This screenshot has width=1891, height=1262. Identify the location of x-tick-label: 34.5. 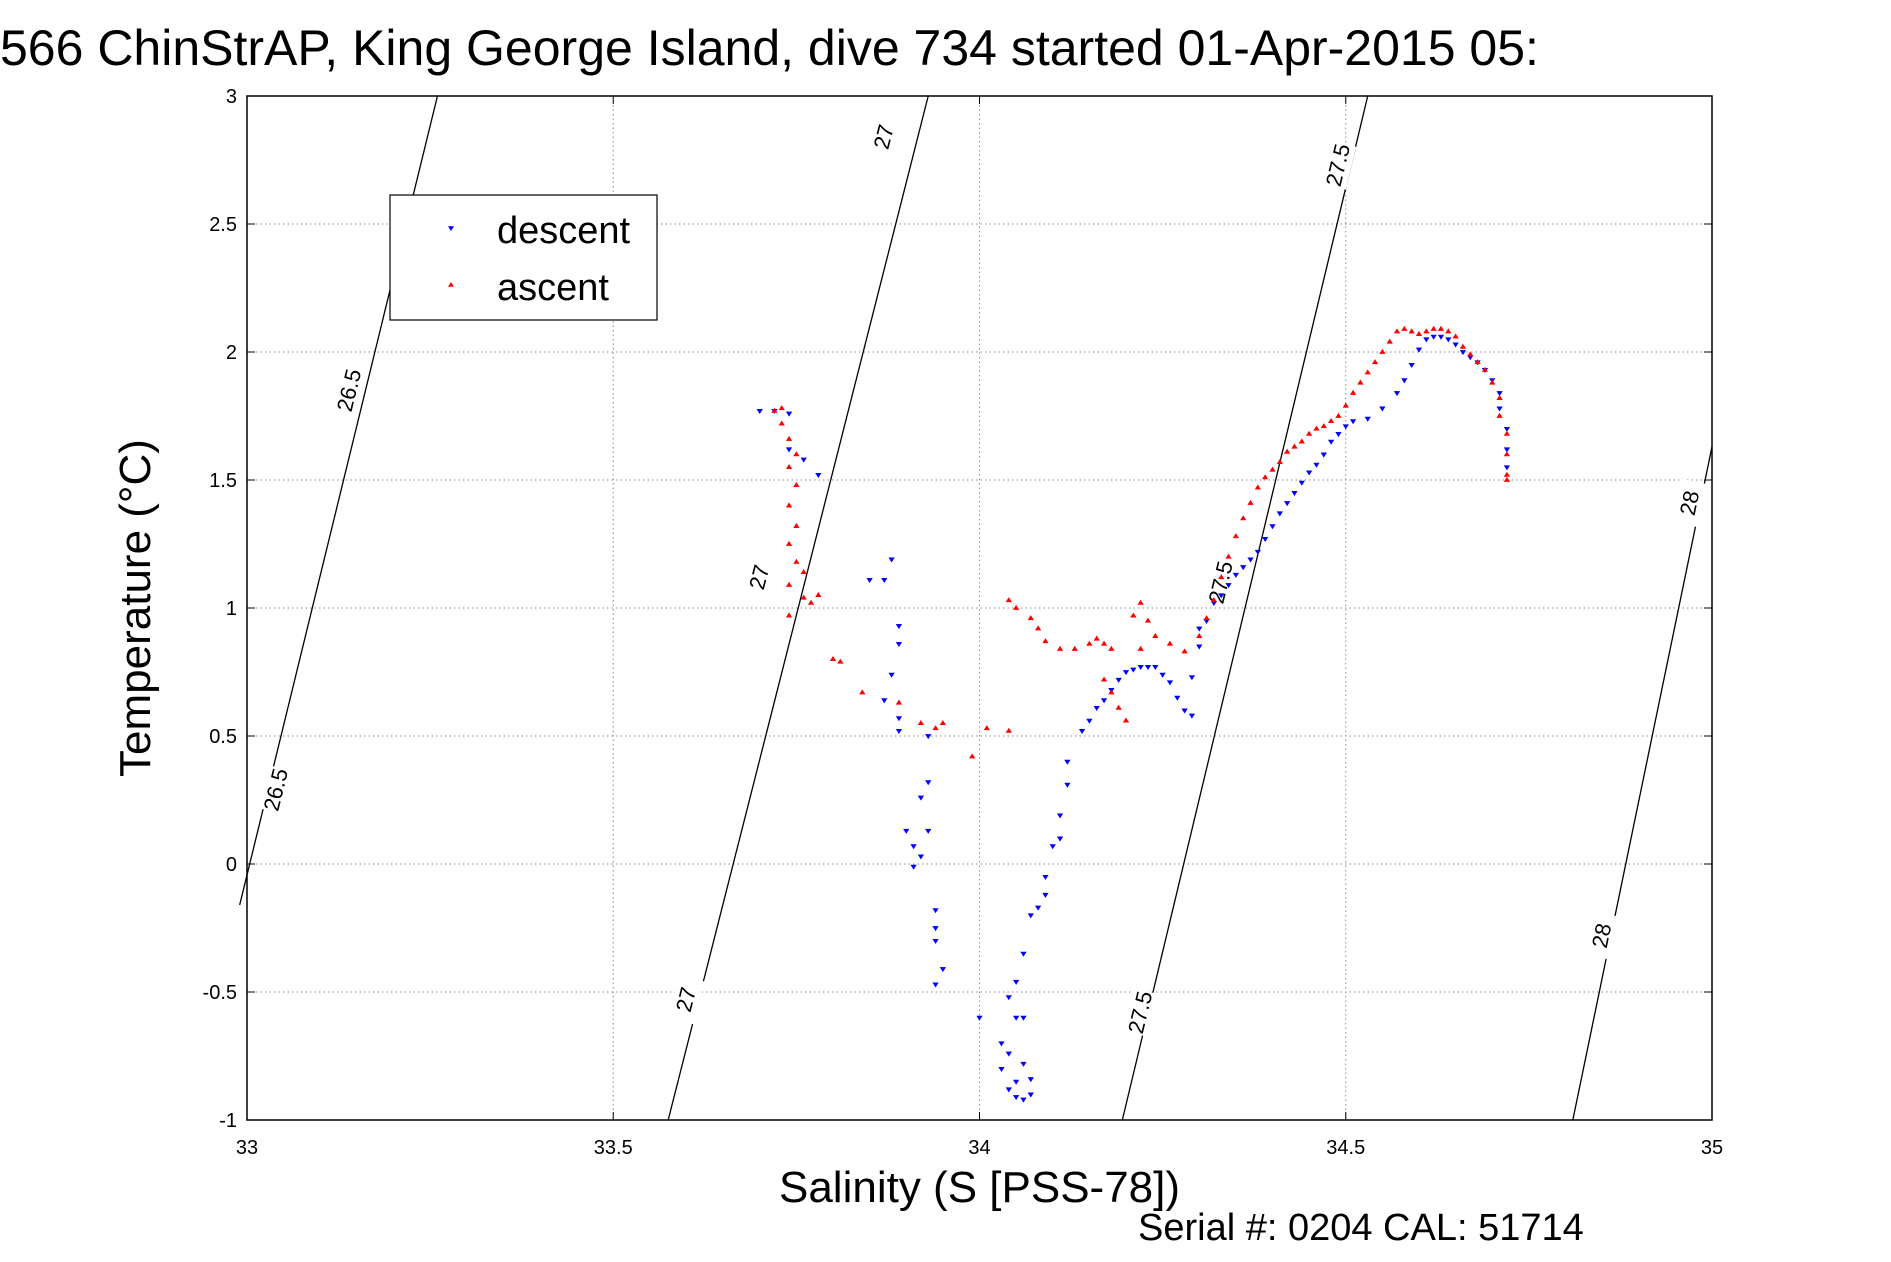
(1345, 1148).